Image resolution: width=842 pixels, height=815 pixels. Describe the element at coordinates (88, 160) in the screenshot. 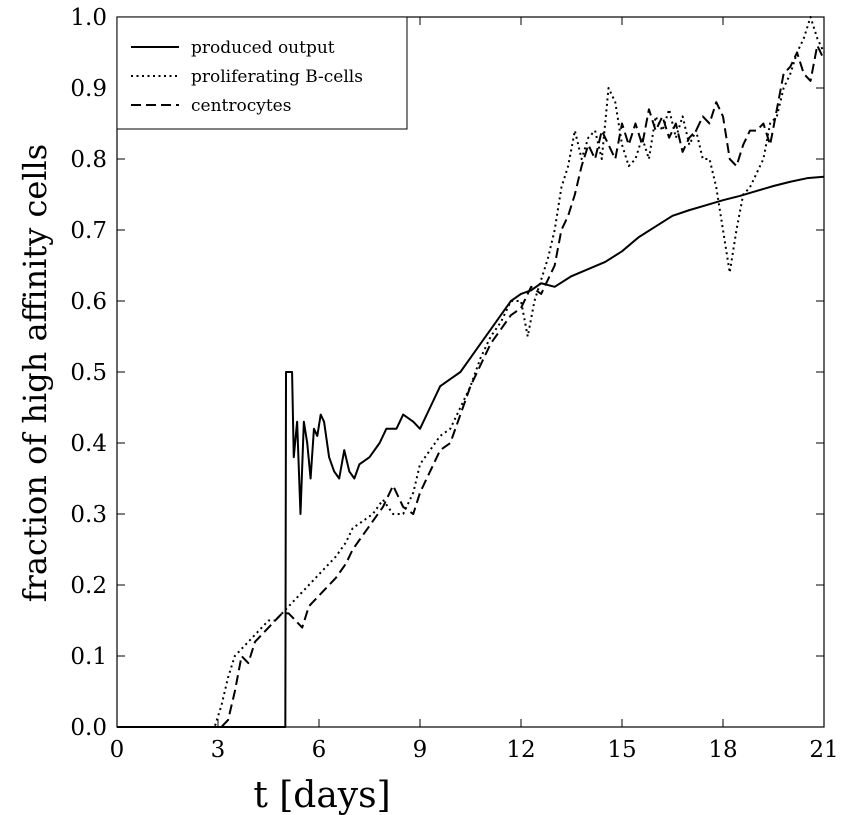

I see `y-tick-label: 0.8` at that location.